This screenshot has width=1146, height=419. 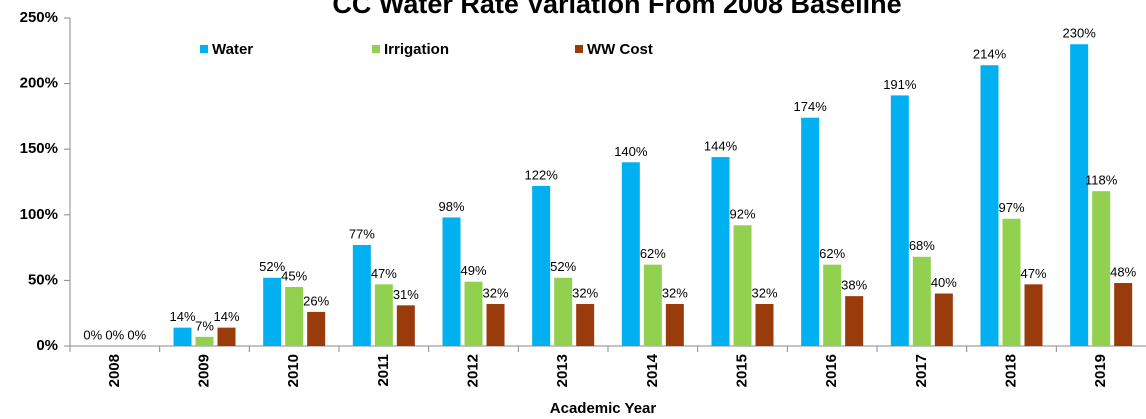 What do you see at coordinates (1123, 271) in the screenshot?
I see `value-label: 48%` at bounding box center [1123, 271].